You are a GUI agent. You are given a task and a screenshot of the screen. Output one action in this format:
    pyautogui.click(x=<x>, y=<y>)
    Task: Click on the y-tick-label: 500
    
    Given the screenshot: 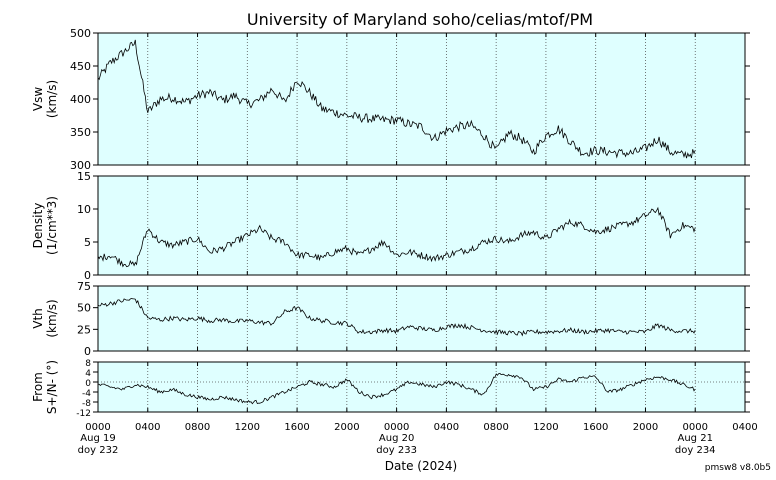 What is the action you would take?
    pyautogui.click(x=80, y=33)
    